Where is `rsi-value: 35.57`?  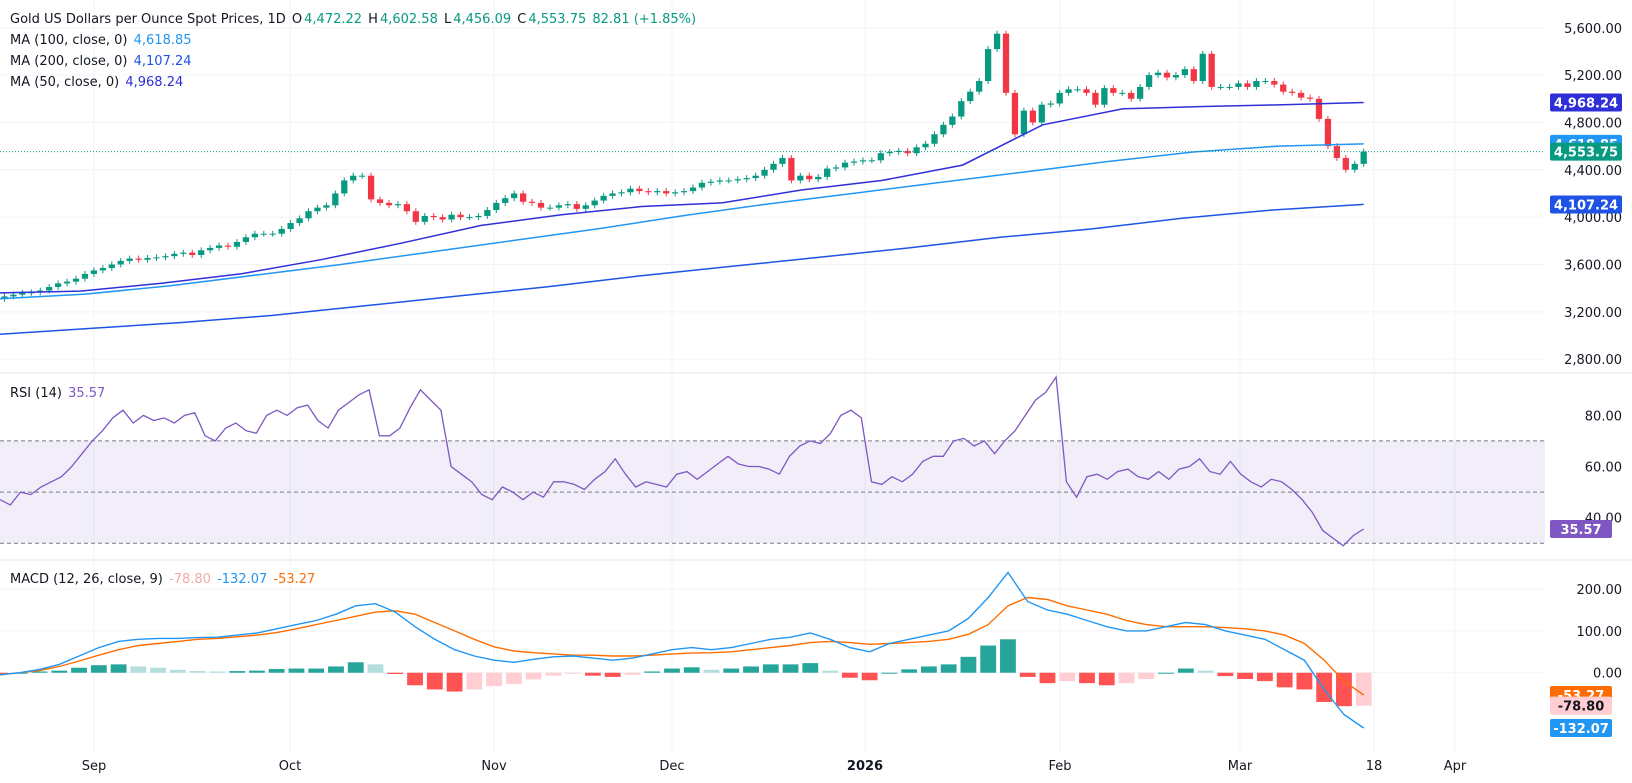
rsi-value: 35.57 is located at coordinates (87, 393).